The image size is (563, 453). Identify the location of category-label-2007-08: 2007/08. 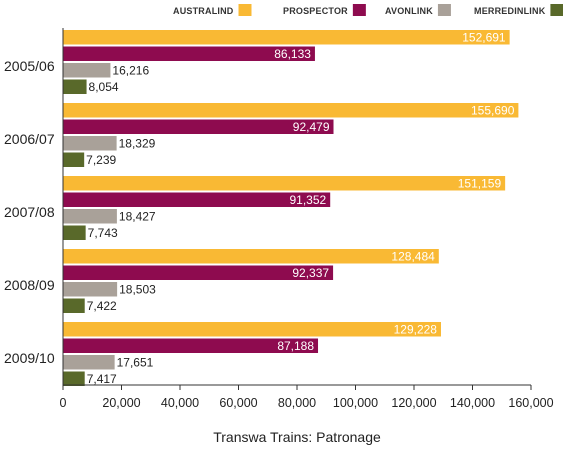
(29, 212).